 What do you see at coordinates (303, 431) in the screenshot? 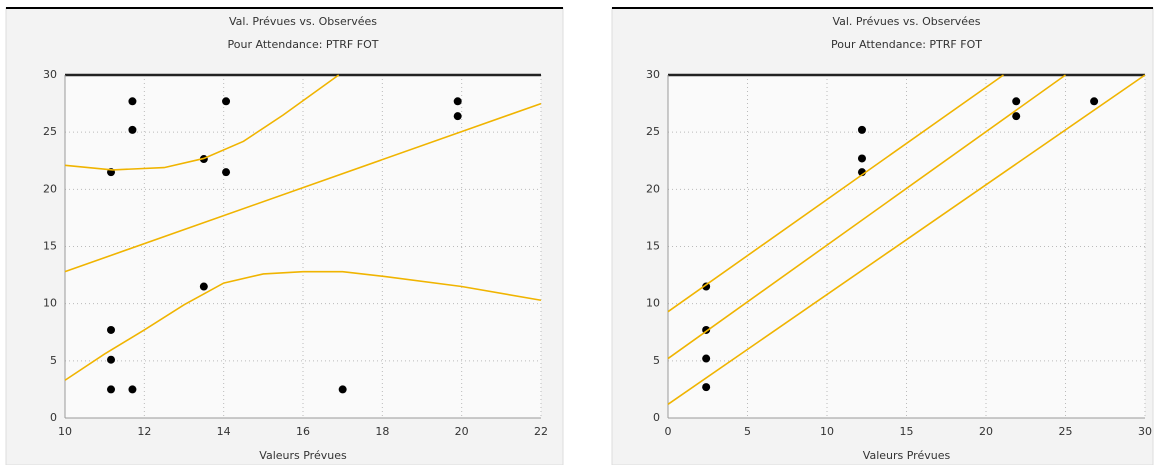
I see `x-tick-label: 16` at bounding box center [303, 431].